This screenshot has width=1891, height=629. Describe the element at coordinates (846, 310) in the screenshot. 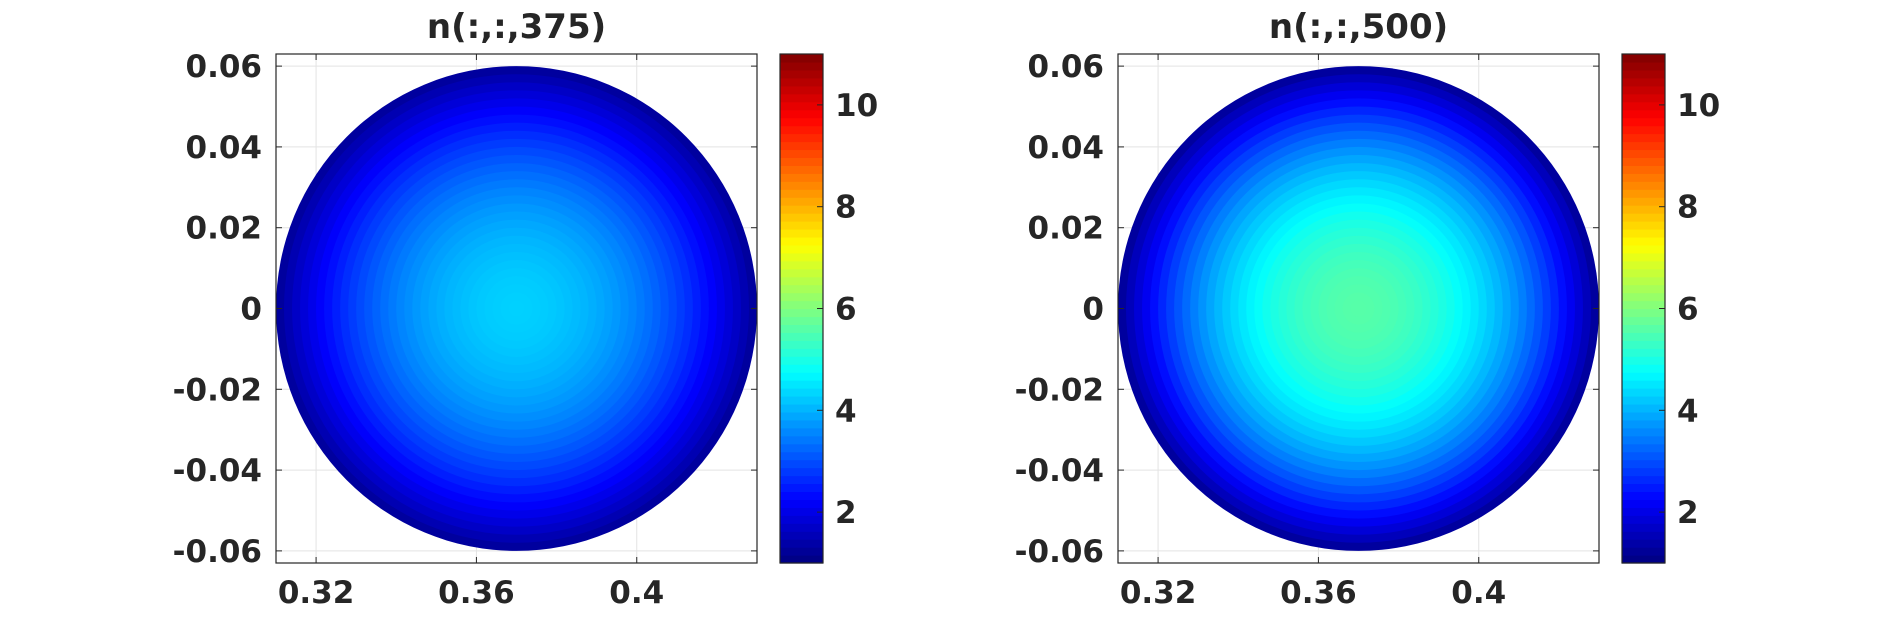

I see `colorbar-tick-label: 6` at that location.